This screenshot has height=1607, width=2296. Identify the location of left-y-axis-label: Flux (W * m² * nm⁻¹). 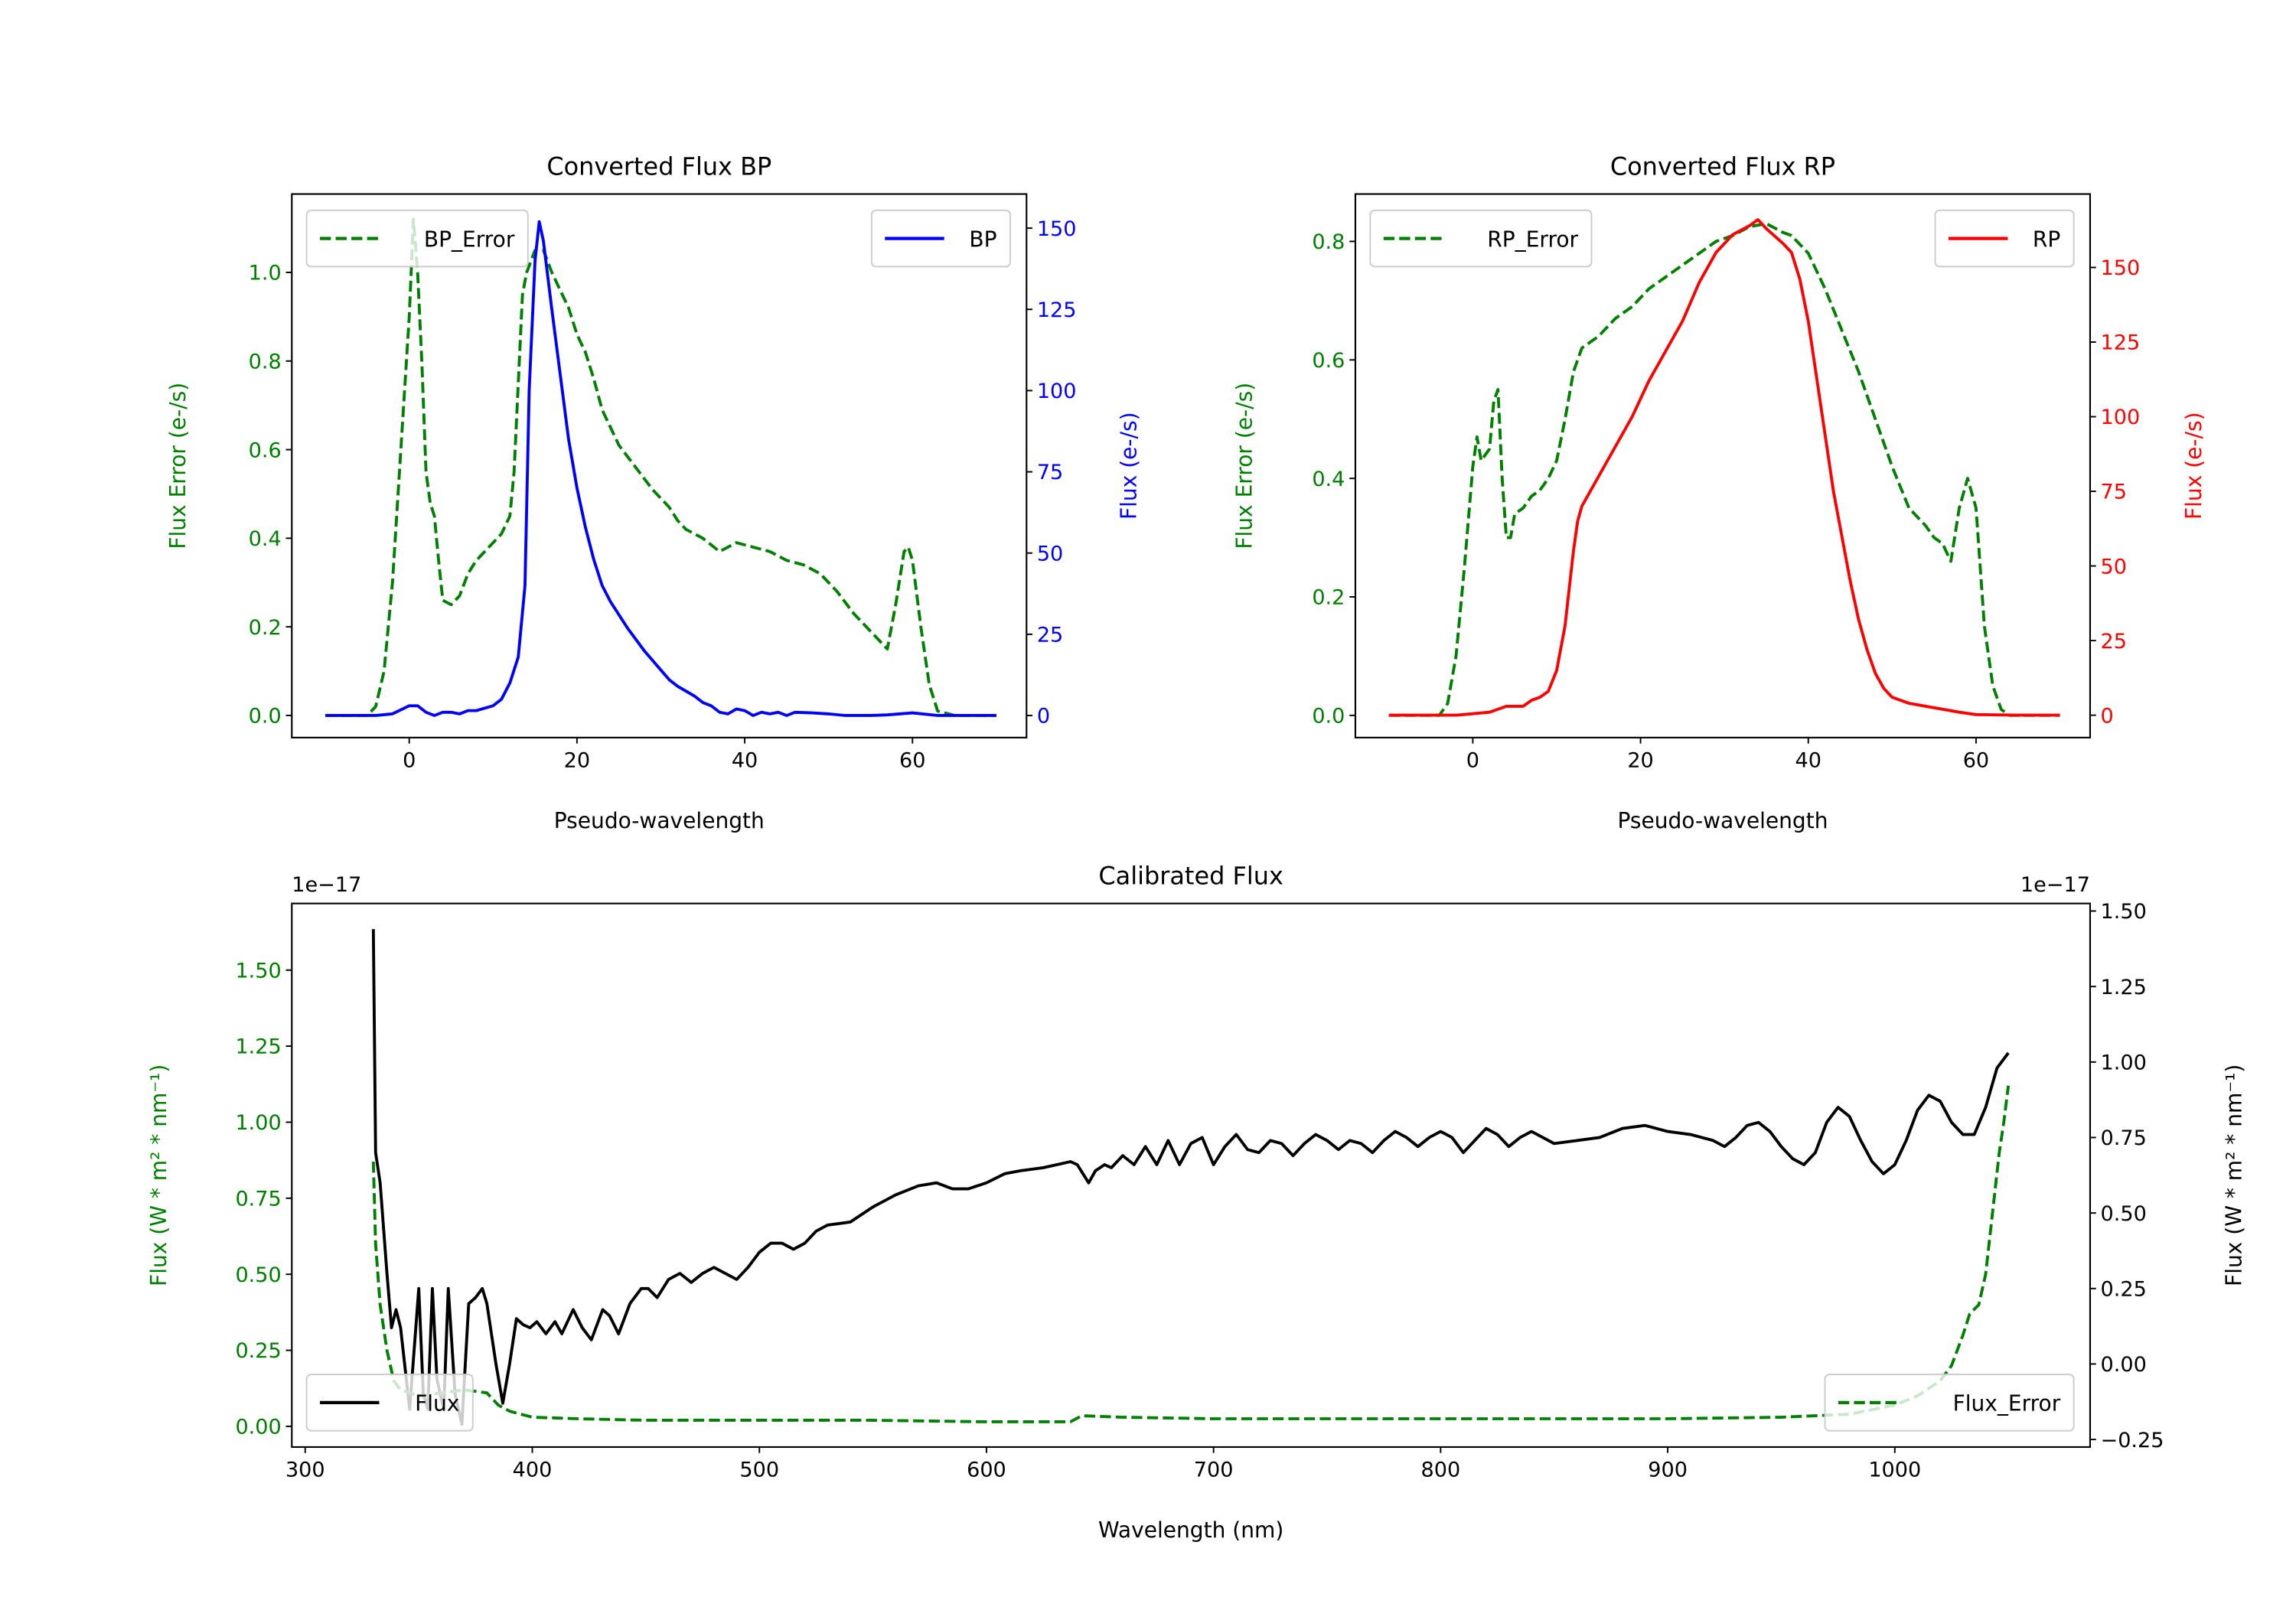
(158, 1175).